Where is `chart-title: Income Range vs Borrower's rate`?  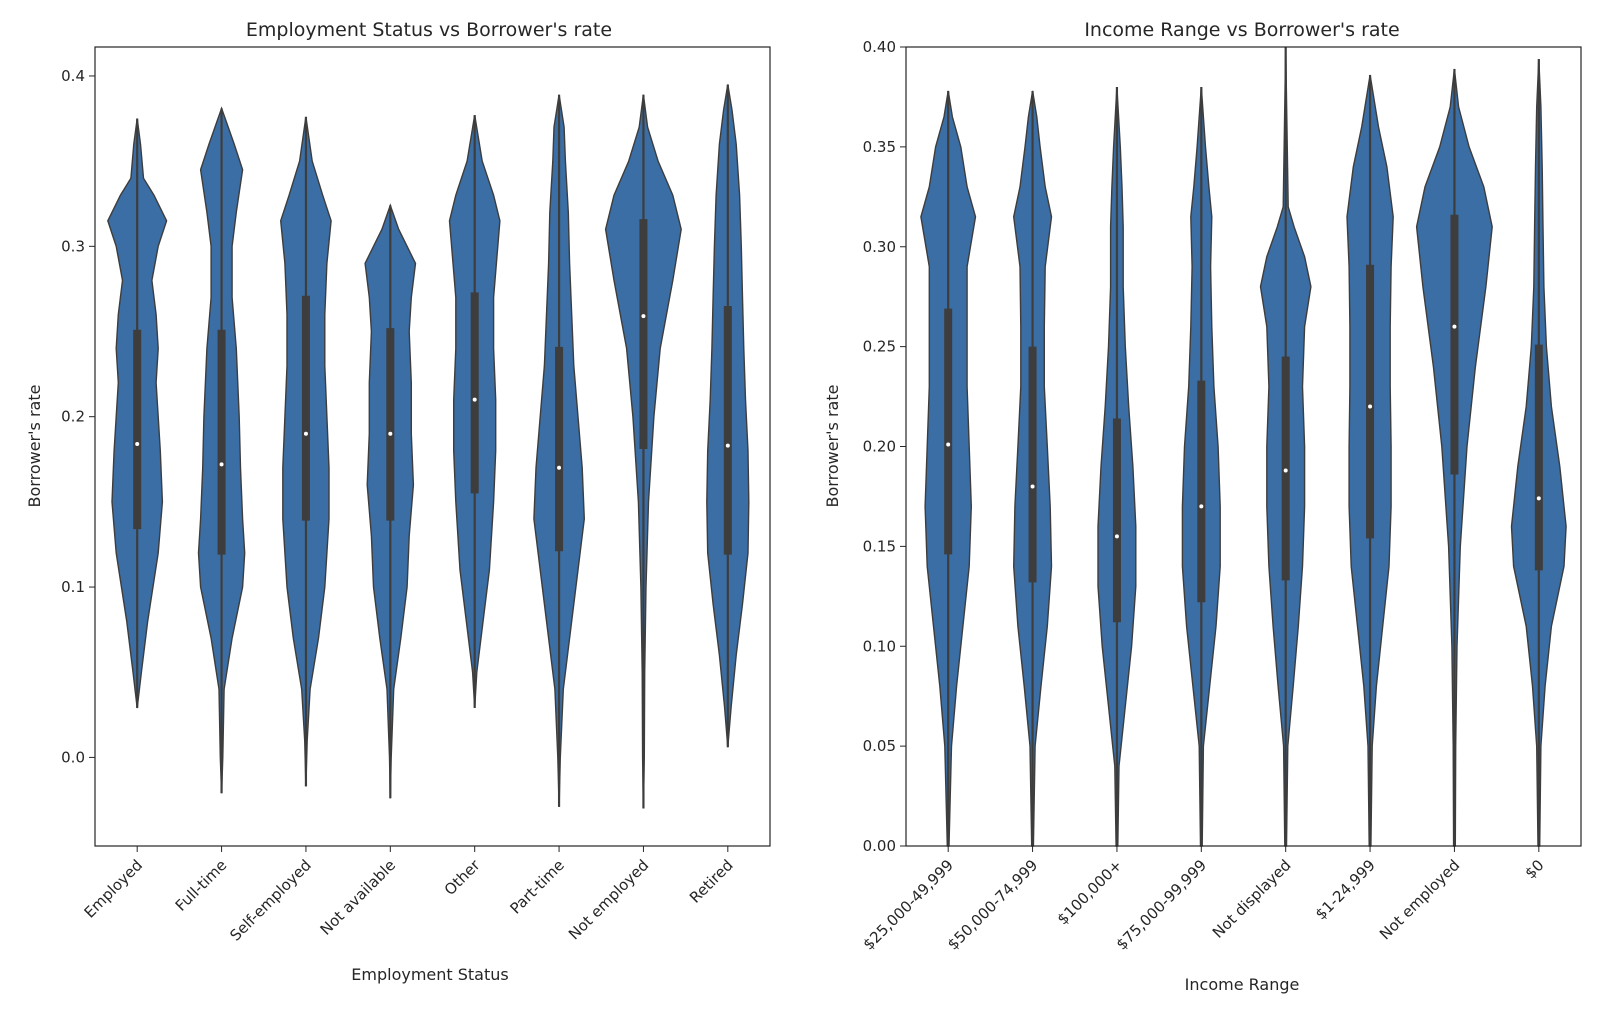 chart-title: Income Range vs Borrower's rate is located at coordinates (1241, 30).